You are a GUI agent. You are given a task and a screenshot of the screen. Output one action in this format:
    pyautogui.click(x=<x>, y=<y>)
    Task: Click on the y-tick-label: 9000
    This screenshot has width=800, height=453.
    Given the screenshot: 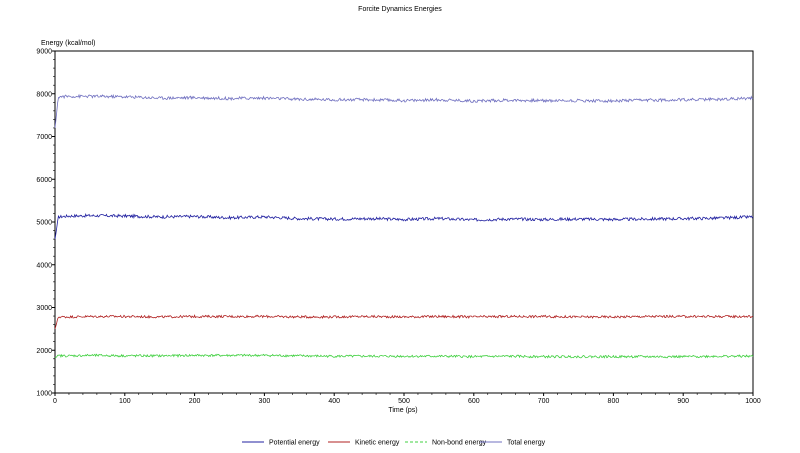 What is the action you would take?
    pyautogui.click(x=44, y=52)
    